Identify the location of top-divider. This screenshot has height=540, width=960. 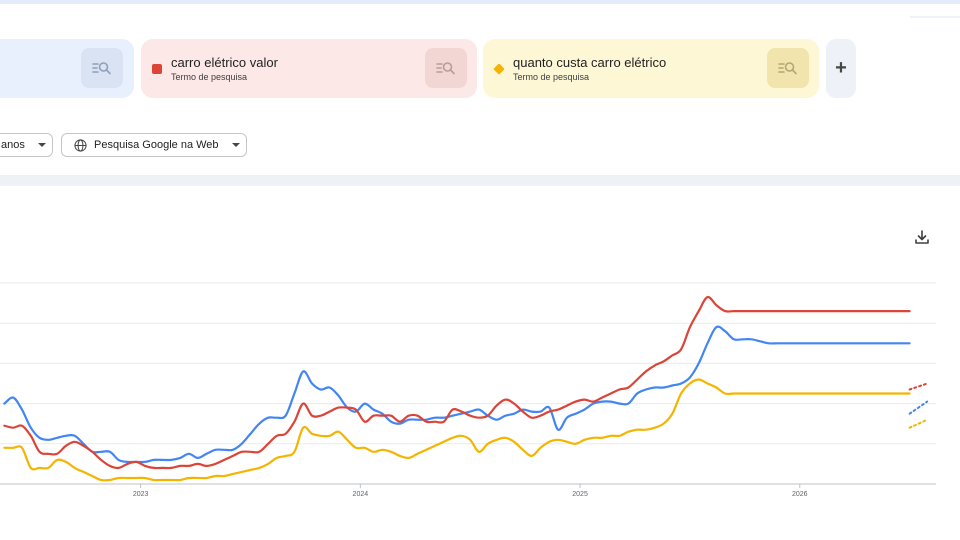
(935, 17).